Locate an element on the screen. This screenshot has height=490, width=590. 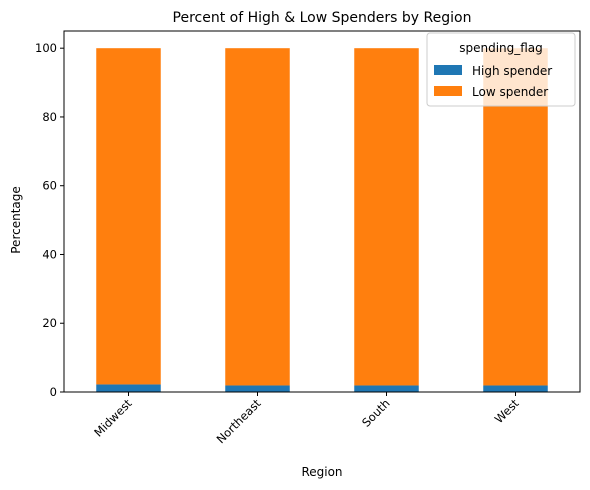
legend-title: spending_flag is located at coordinates (501, 48).